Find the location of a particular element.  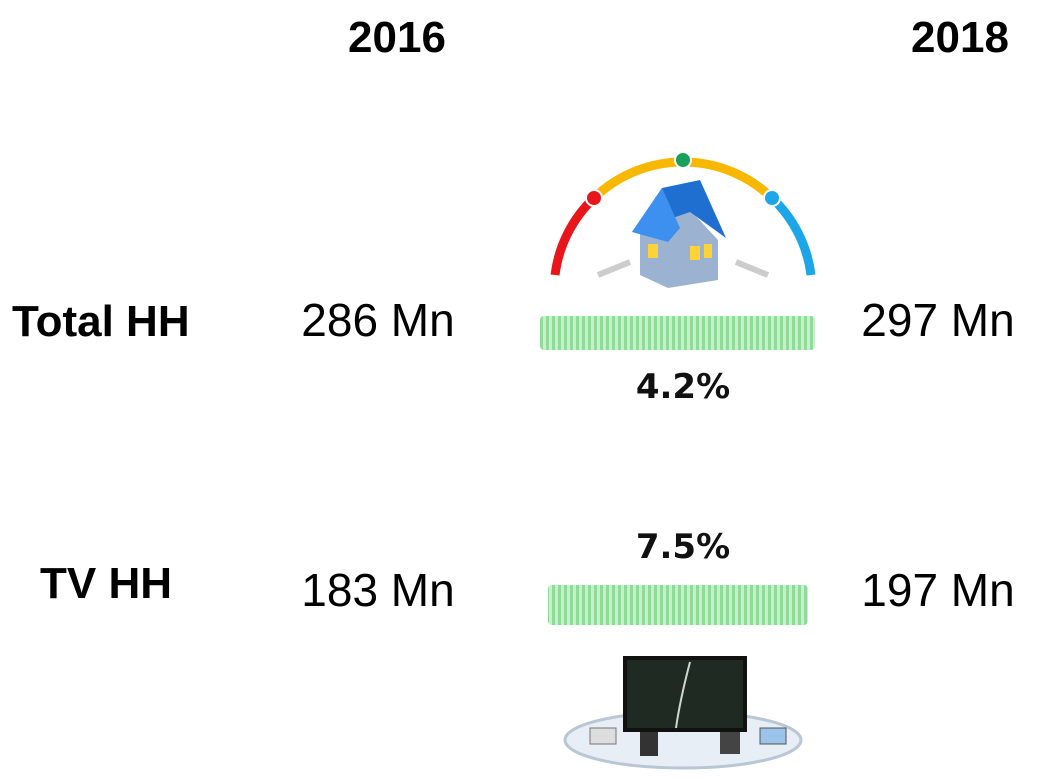

value-to: 297 Mn is located at coordinates (938, 320).